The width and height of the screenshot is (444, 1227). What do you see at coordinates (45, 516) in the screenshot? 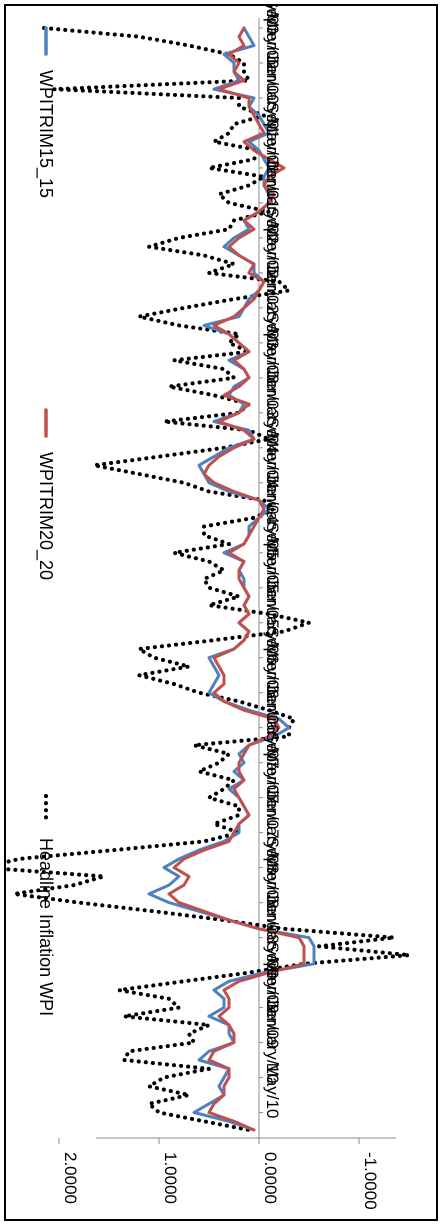
I see `legend-label: WPITRIM20_20` at bounding box center [45, 516].